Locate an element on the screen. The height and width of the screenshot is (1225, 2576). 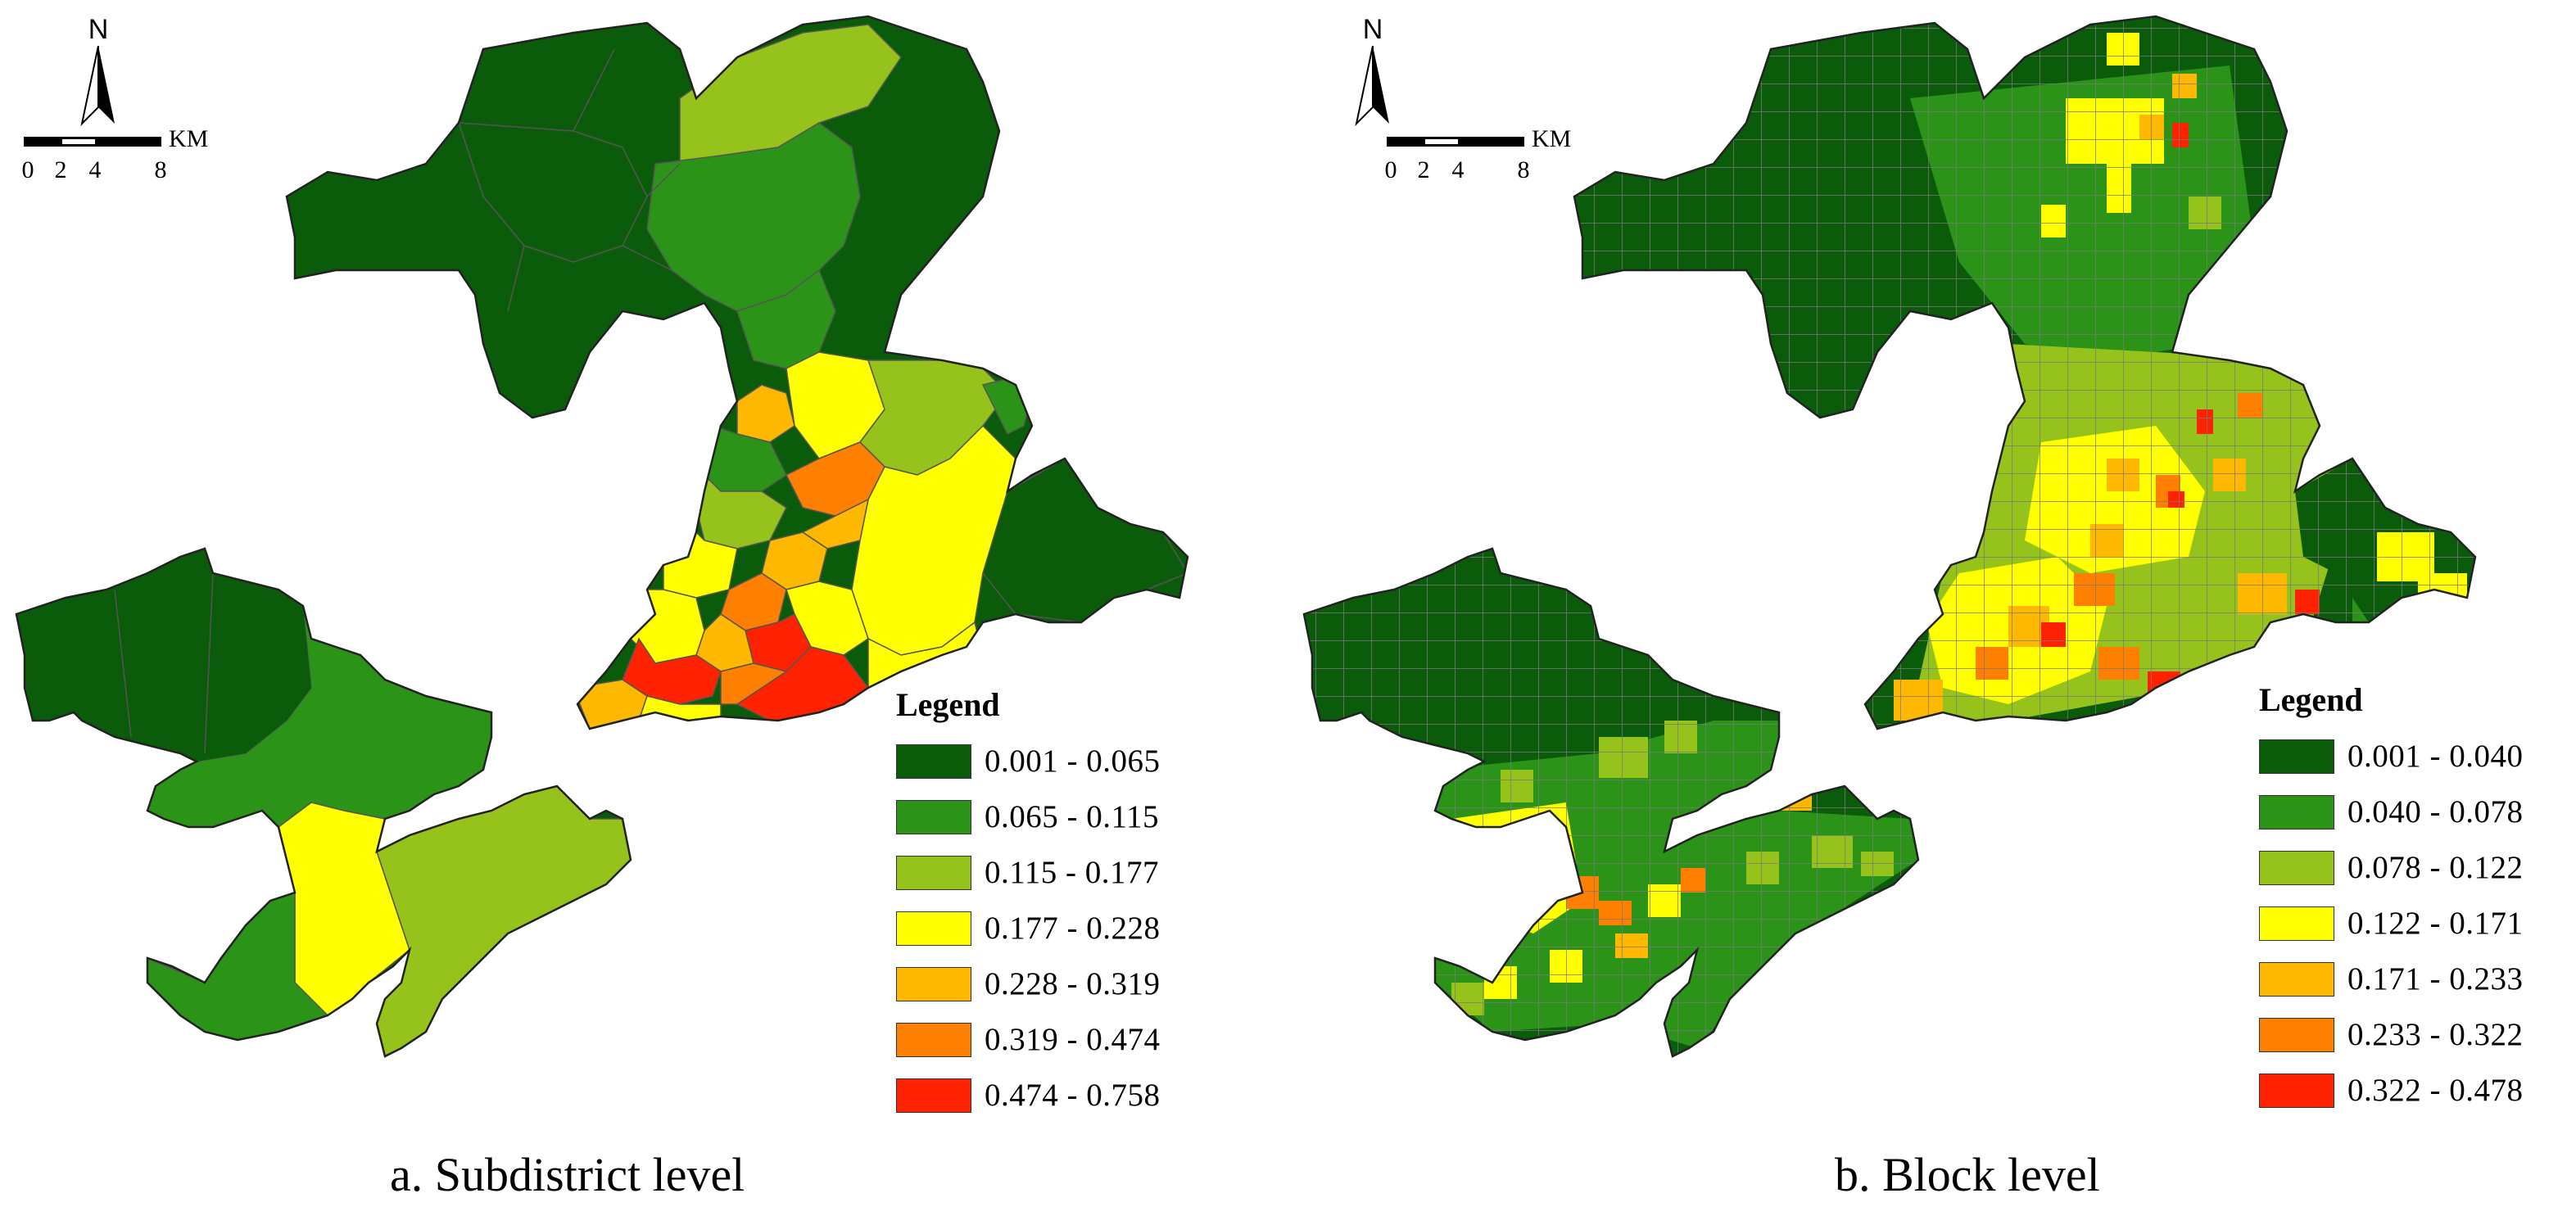
legend-item: 0.065 - 0.115 is located at coordinates (1028, 817).